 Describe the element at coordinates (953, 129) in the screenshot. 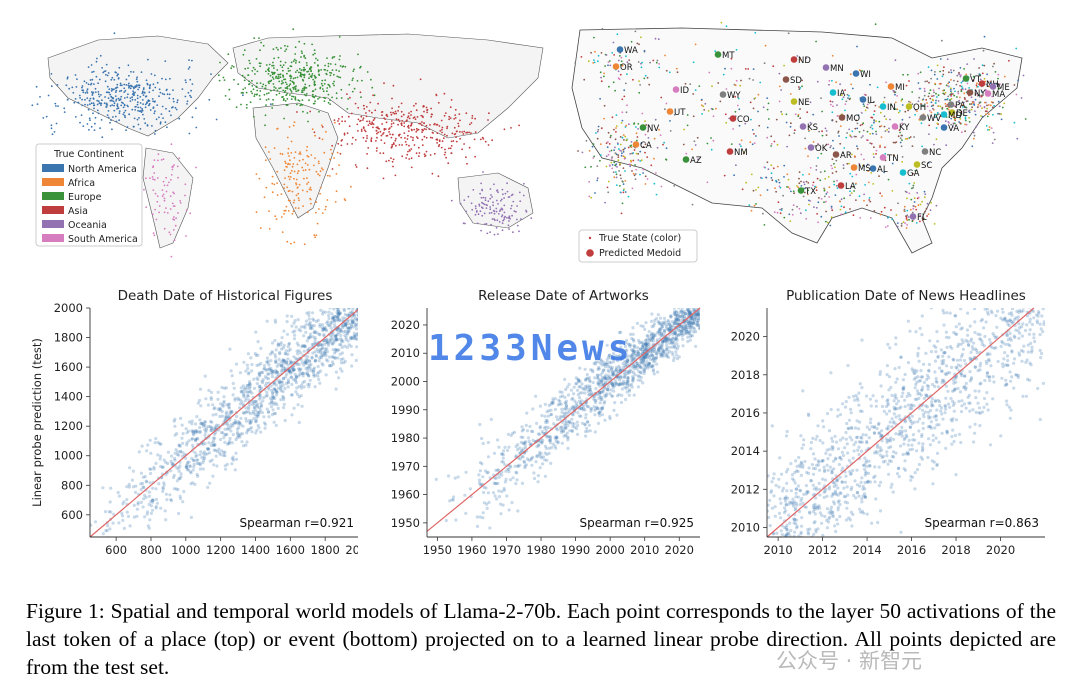

I see `state-label: VA` at that location.